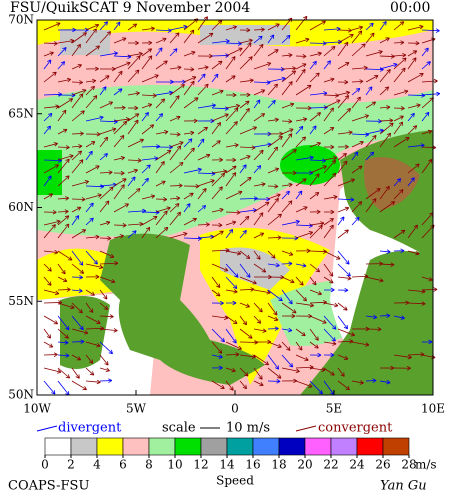 The width and height of the screenshot is (450, 500). What do you see at coordinates (304, 465) in the screenshot?
I see `colorbar-tick-label: 20` at bounding box center [304, 465].